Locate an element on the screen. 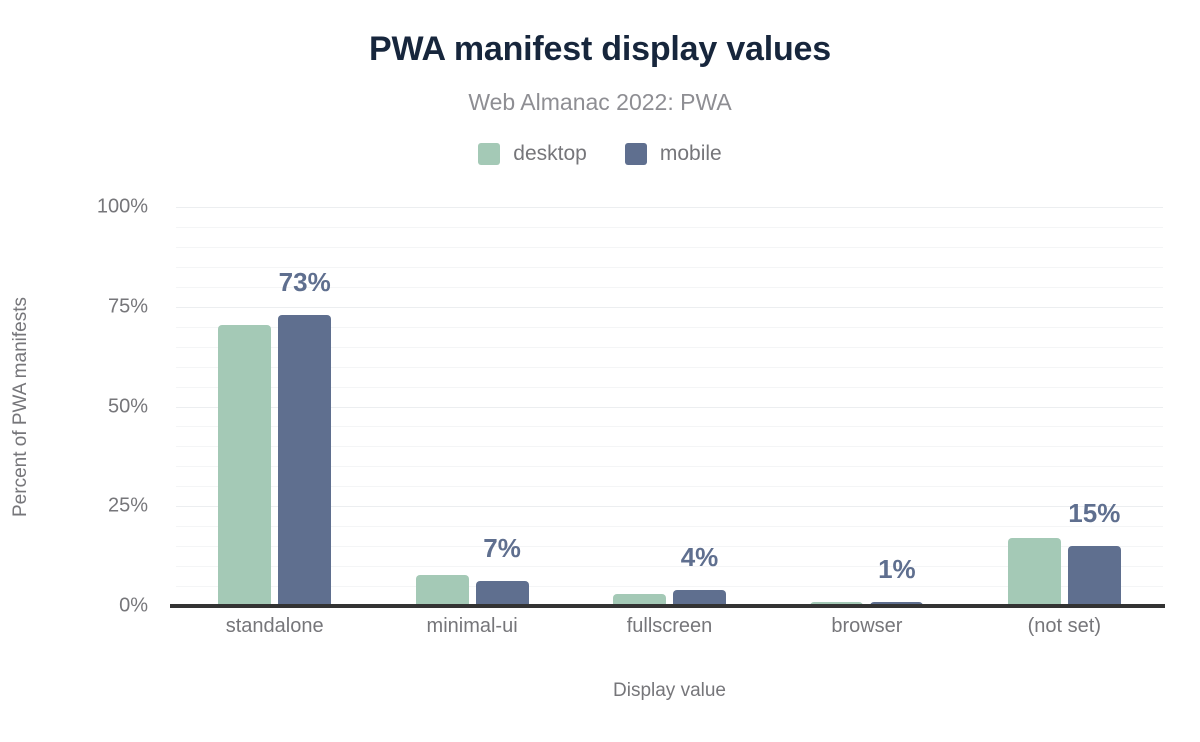 The image size is (1200, 742). bar-standalone-desktop is located at coordinates (245, 465).